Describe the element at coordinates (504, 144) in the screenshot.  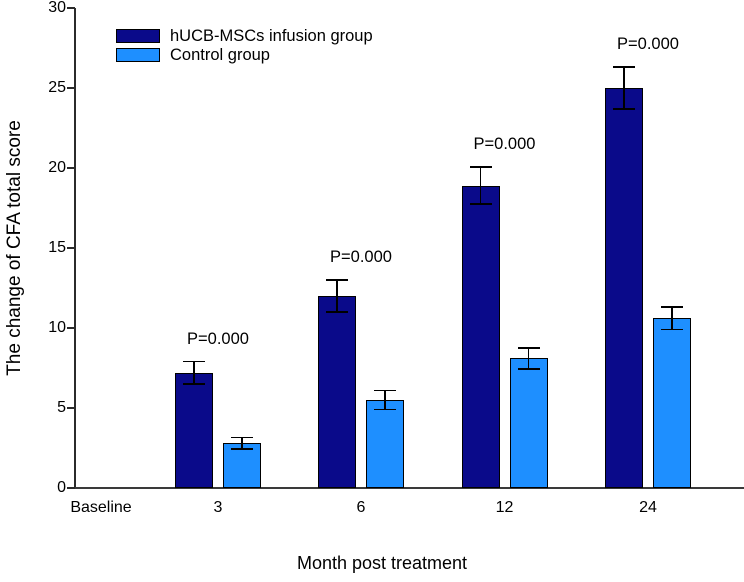
I see `p-value-label-month-12: P=0.000` at that location.